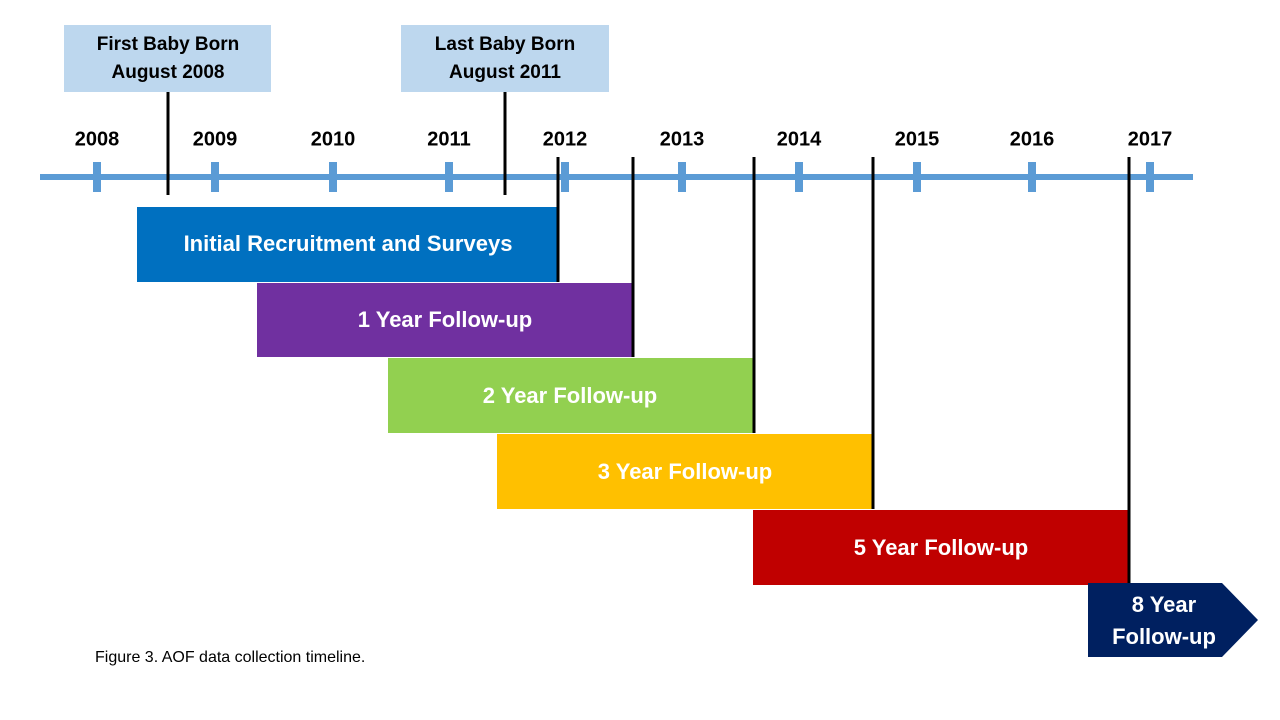 The width and height of the screenshot is (1280, 720). Describe the element at coordinates (624, 160) in the screenshot. I see `year-ticks: 2008 2009 2010 2011 2012 2013 2014 2015 2016 2017` at that location.